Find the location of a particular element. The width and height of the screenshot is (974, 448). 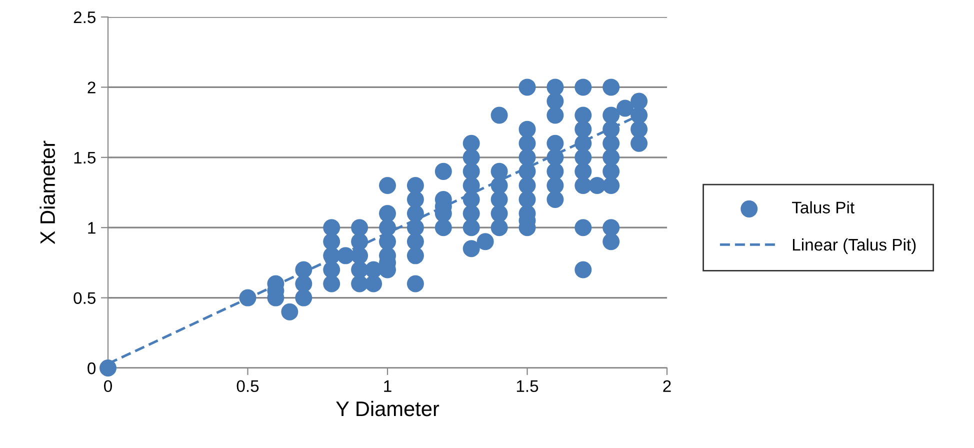

y-tick-label: 1.5 is located at coordinates (85, 158).